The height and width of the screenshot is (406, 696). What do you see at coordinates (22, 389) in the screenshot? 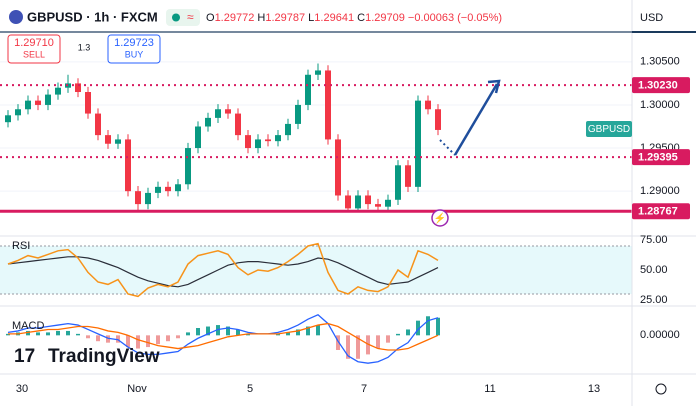
I see `x-tick-label: 30` at bounding box center [22, 389].